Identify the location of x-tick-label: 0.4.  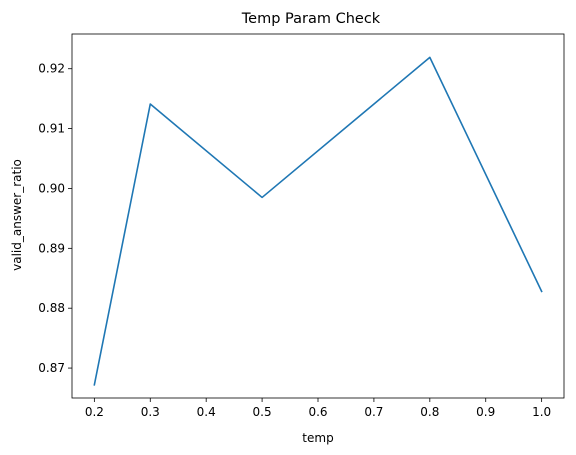
(206, 412).